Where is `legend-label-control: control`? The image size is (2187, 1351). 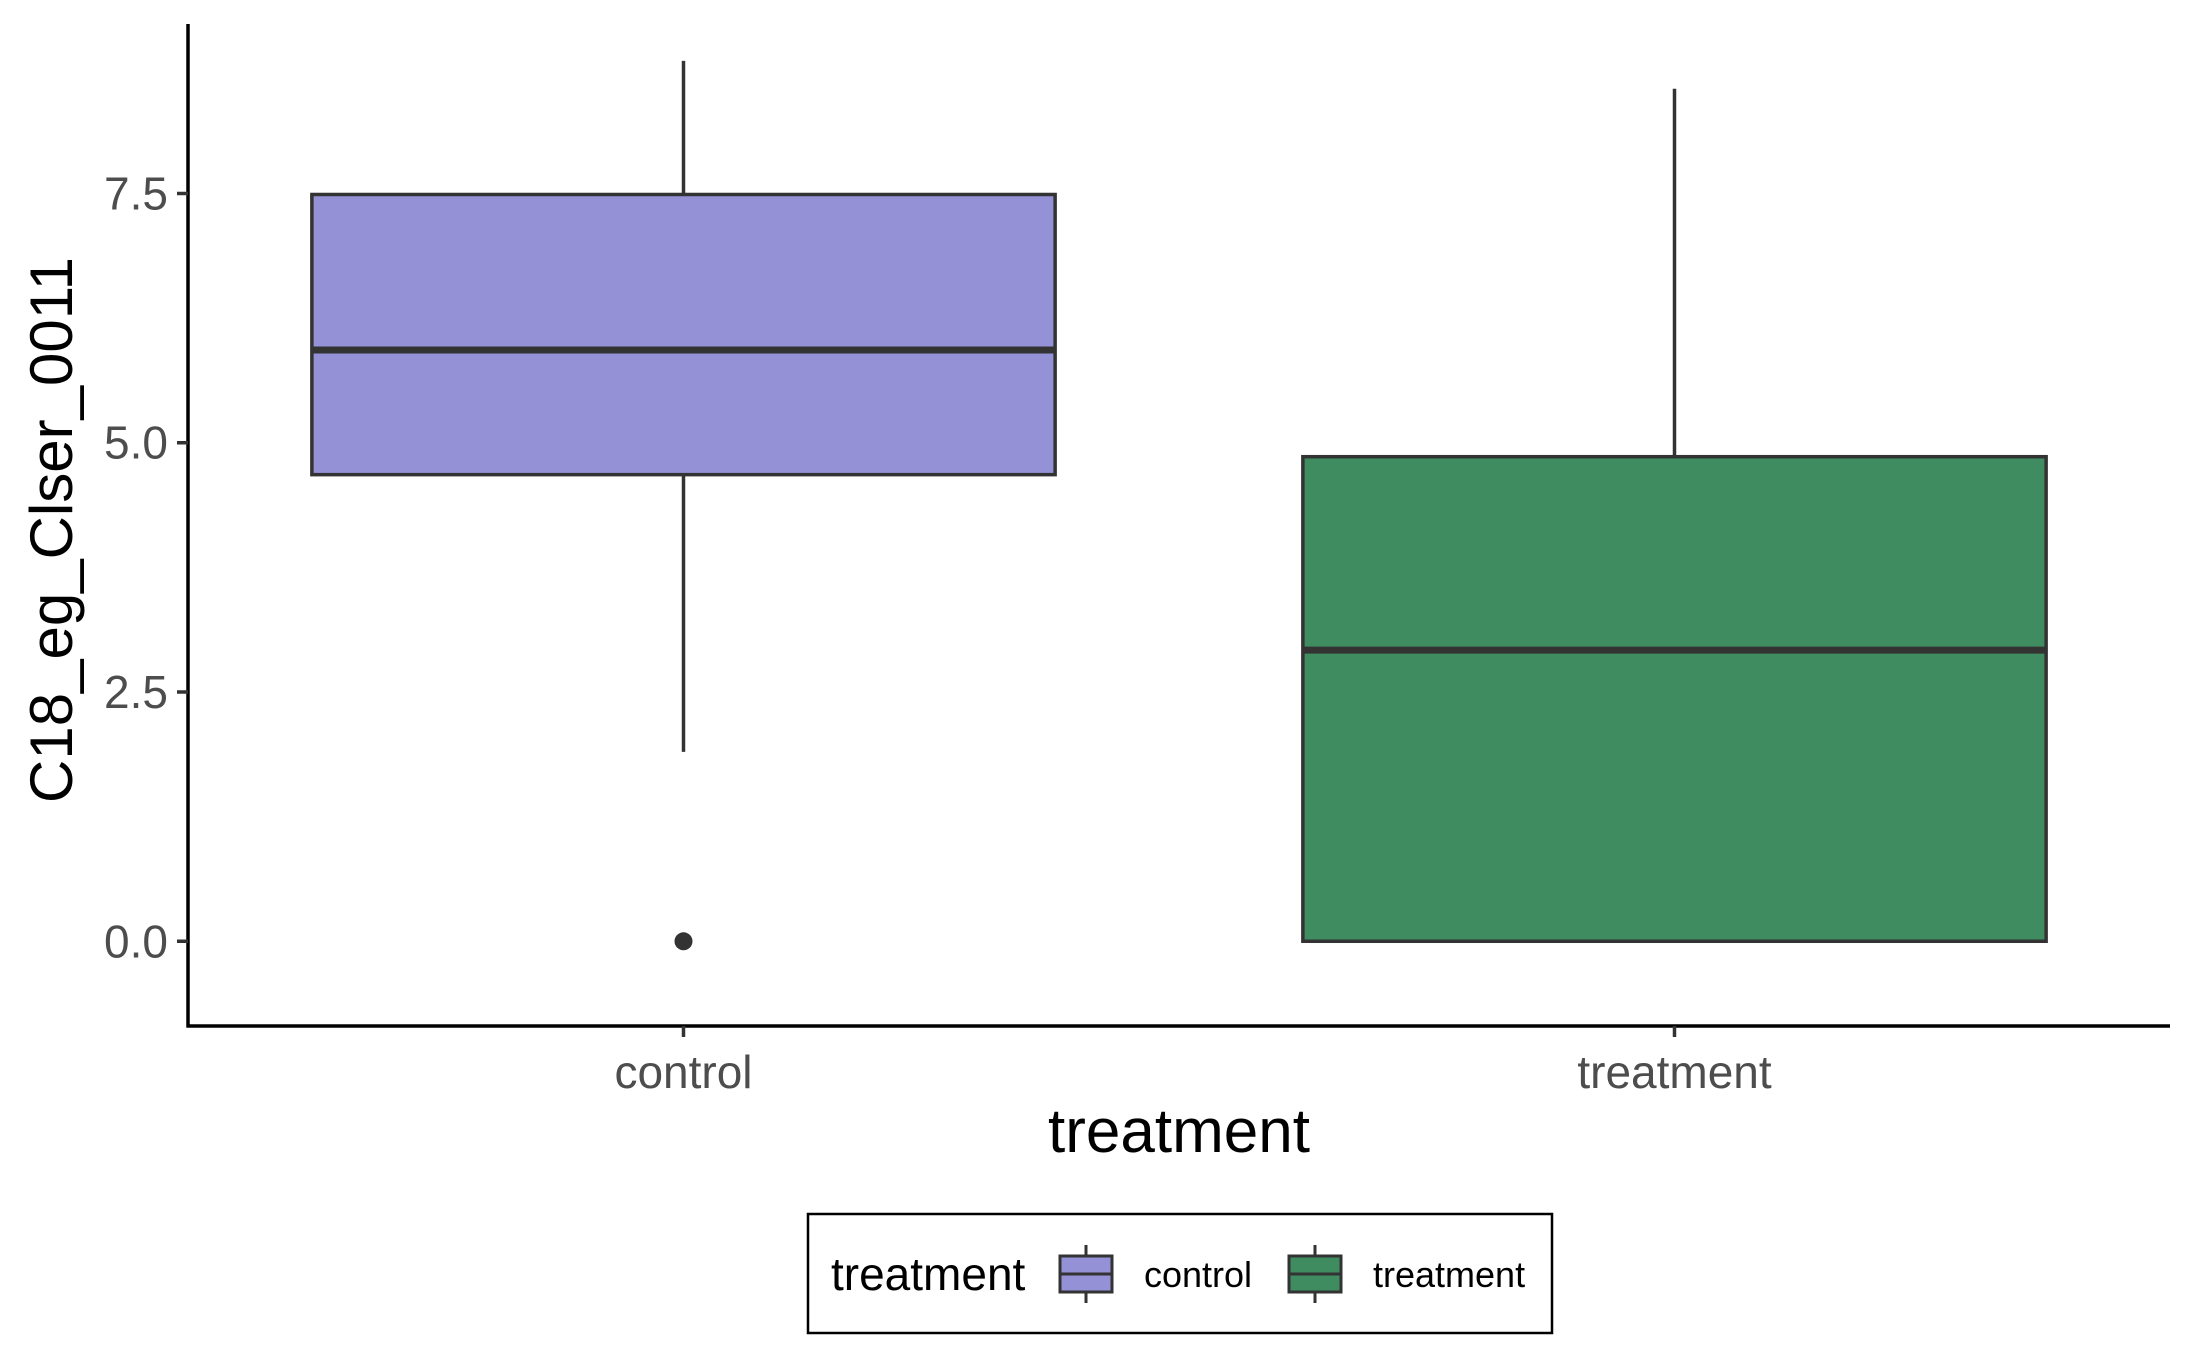 legend-label-control: control is located at coordinates (1198, 1274).